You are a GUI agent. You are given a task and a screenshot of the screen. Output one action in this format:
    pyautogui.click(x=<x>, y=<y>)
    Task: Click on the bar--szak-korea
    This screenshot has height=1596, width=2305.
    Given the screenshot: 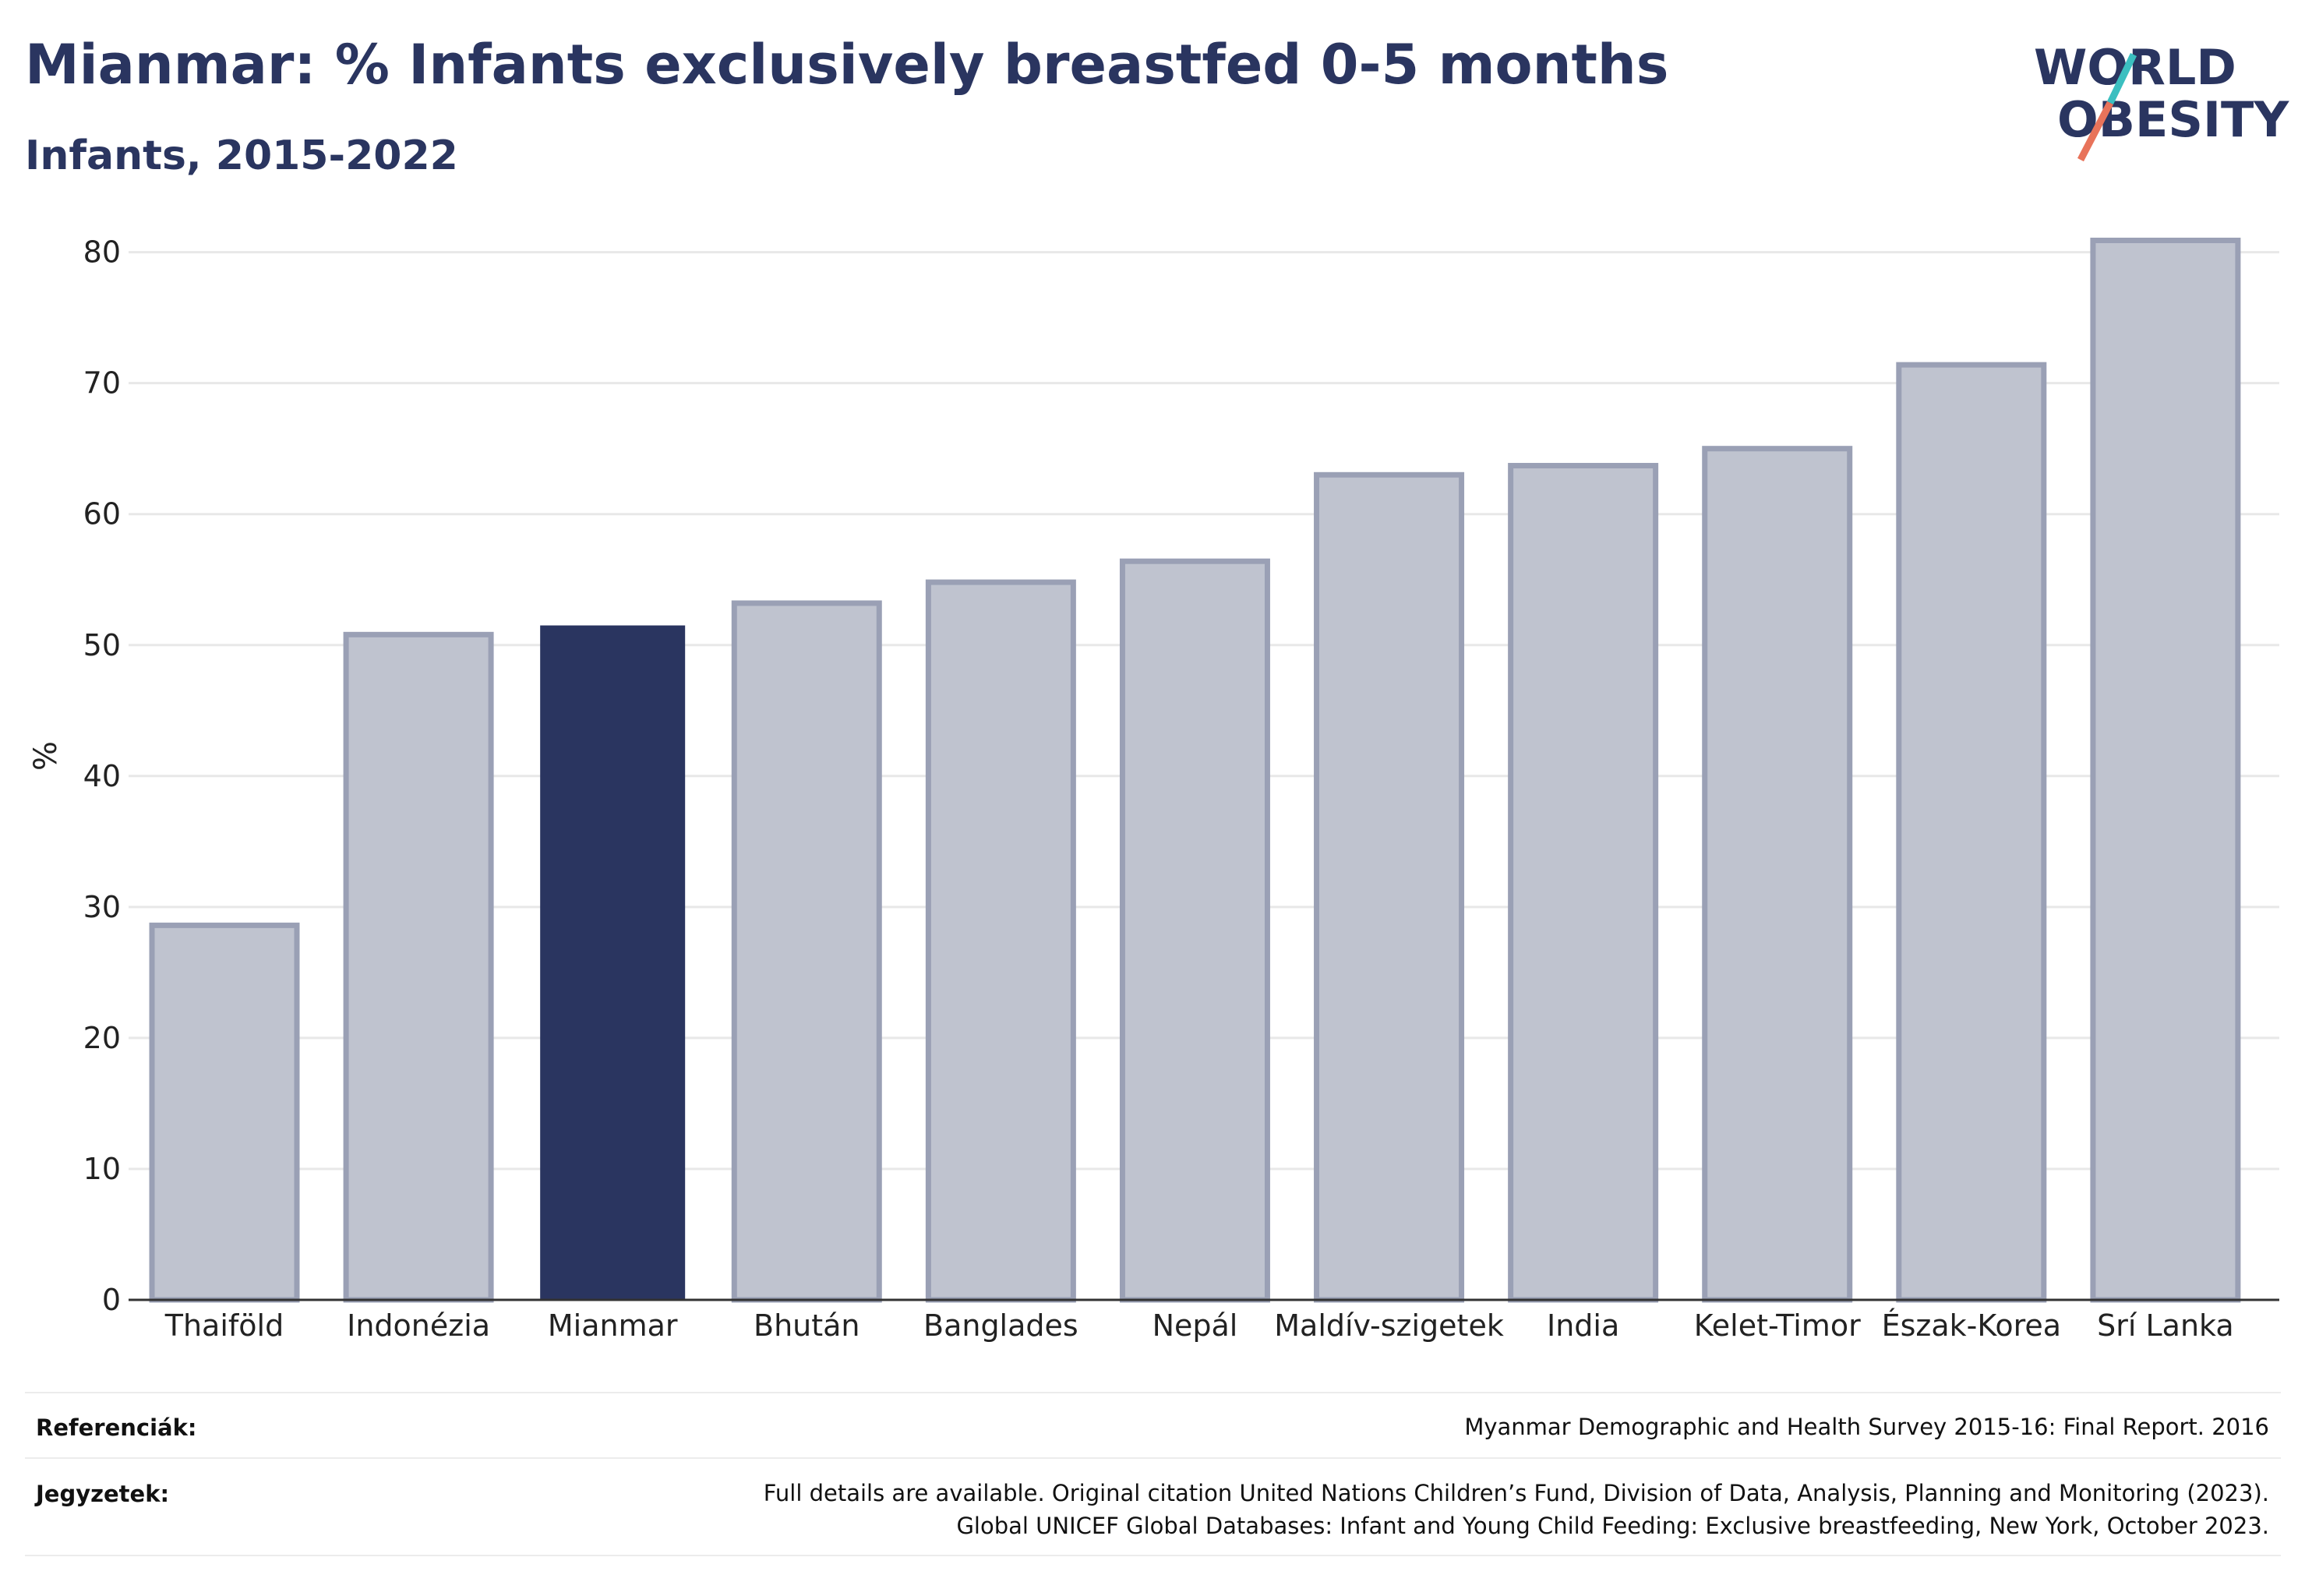 What is the action you would take?
    pyautogui.click(x=1971, y=832)
    